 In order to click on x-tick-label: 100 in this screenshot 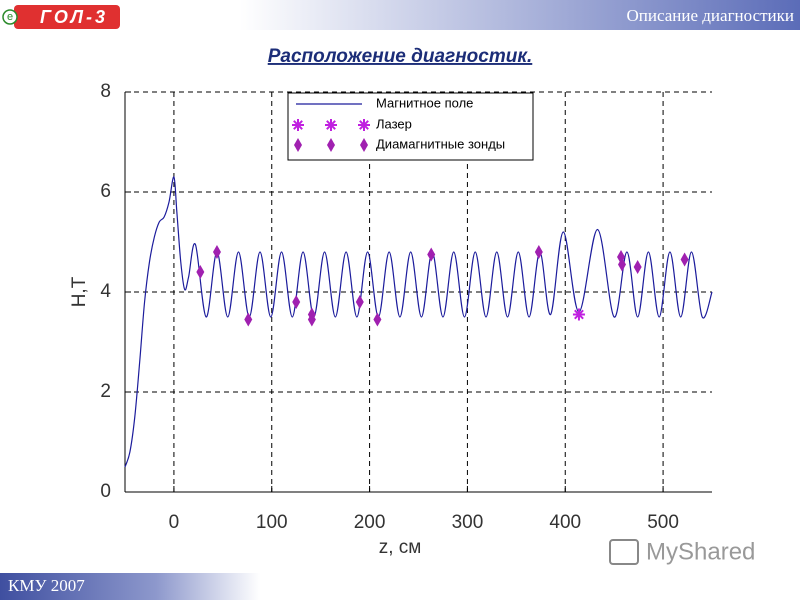, I will do `click(272, 522)`.